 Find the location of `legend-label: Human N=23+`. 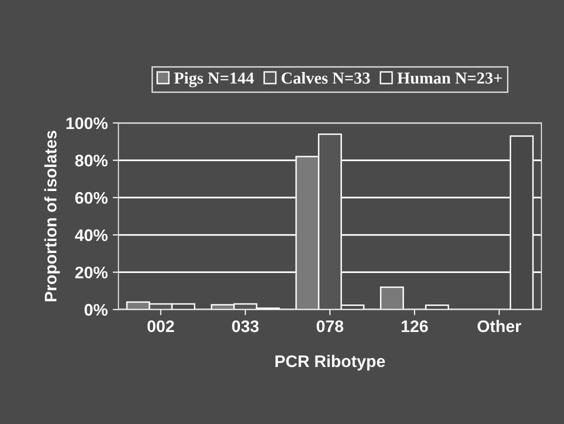

legend-label: Human N=23+ is located at coordinates (449, 78).